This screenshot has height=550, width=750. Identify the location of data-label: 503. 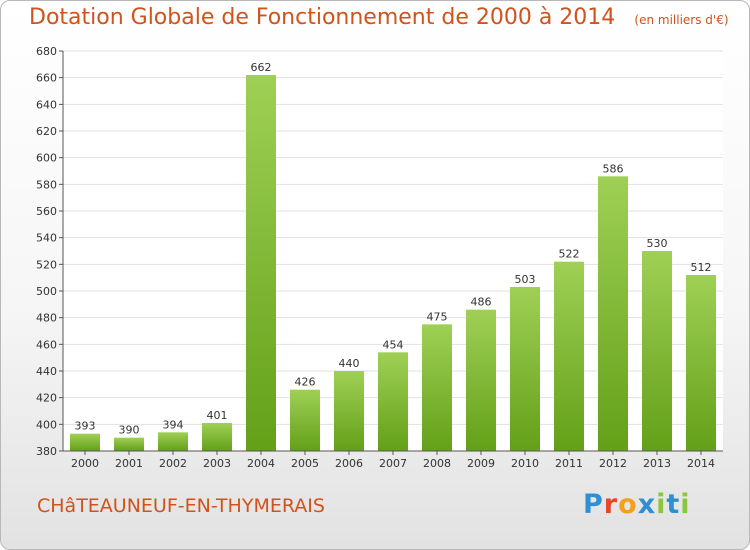
(525, 279).